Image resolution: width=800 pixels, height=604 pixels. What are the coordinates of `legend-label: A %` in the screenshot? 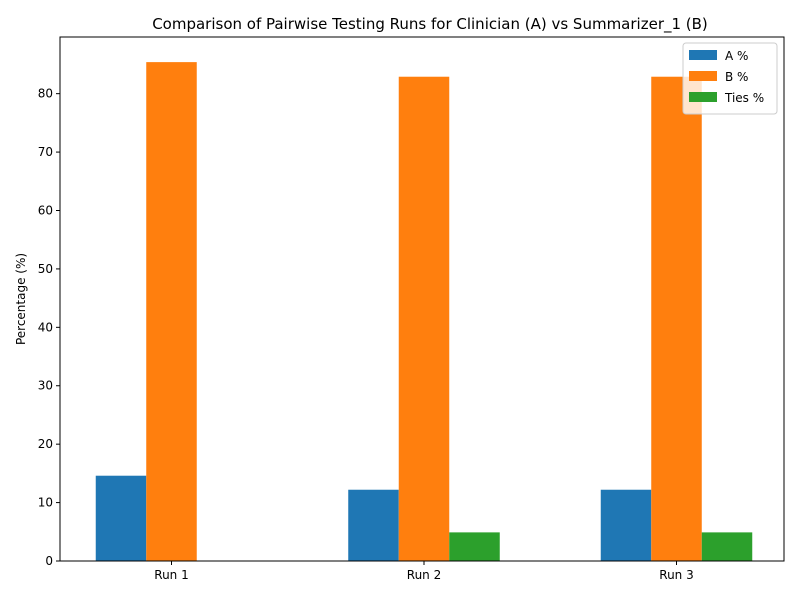 It's located at (736, 56).